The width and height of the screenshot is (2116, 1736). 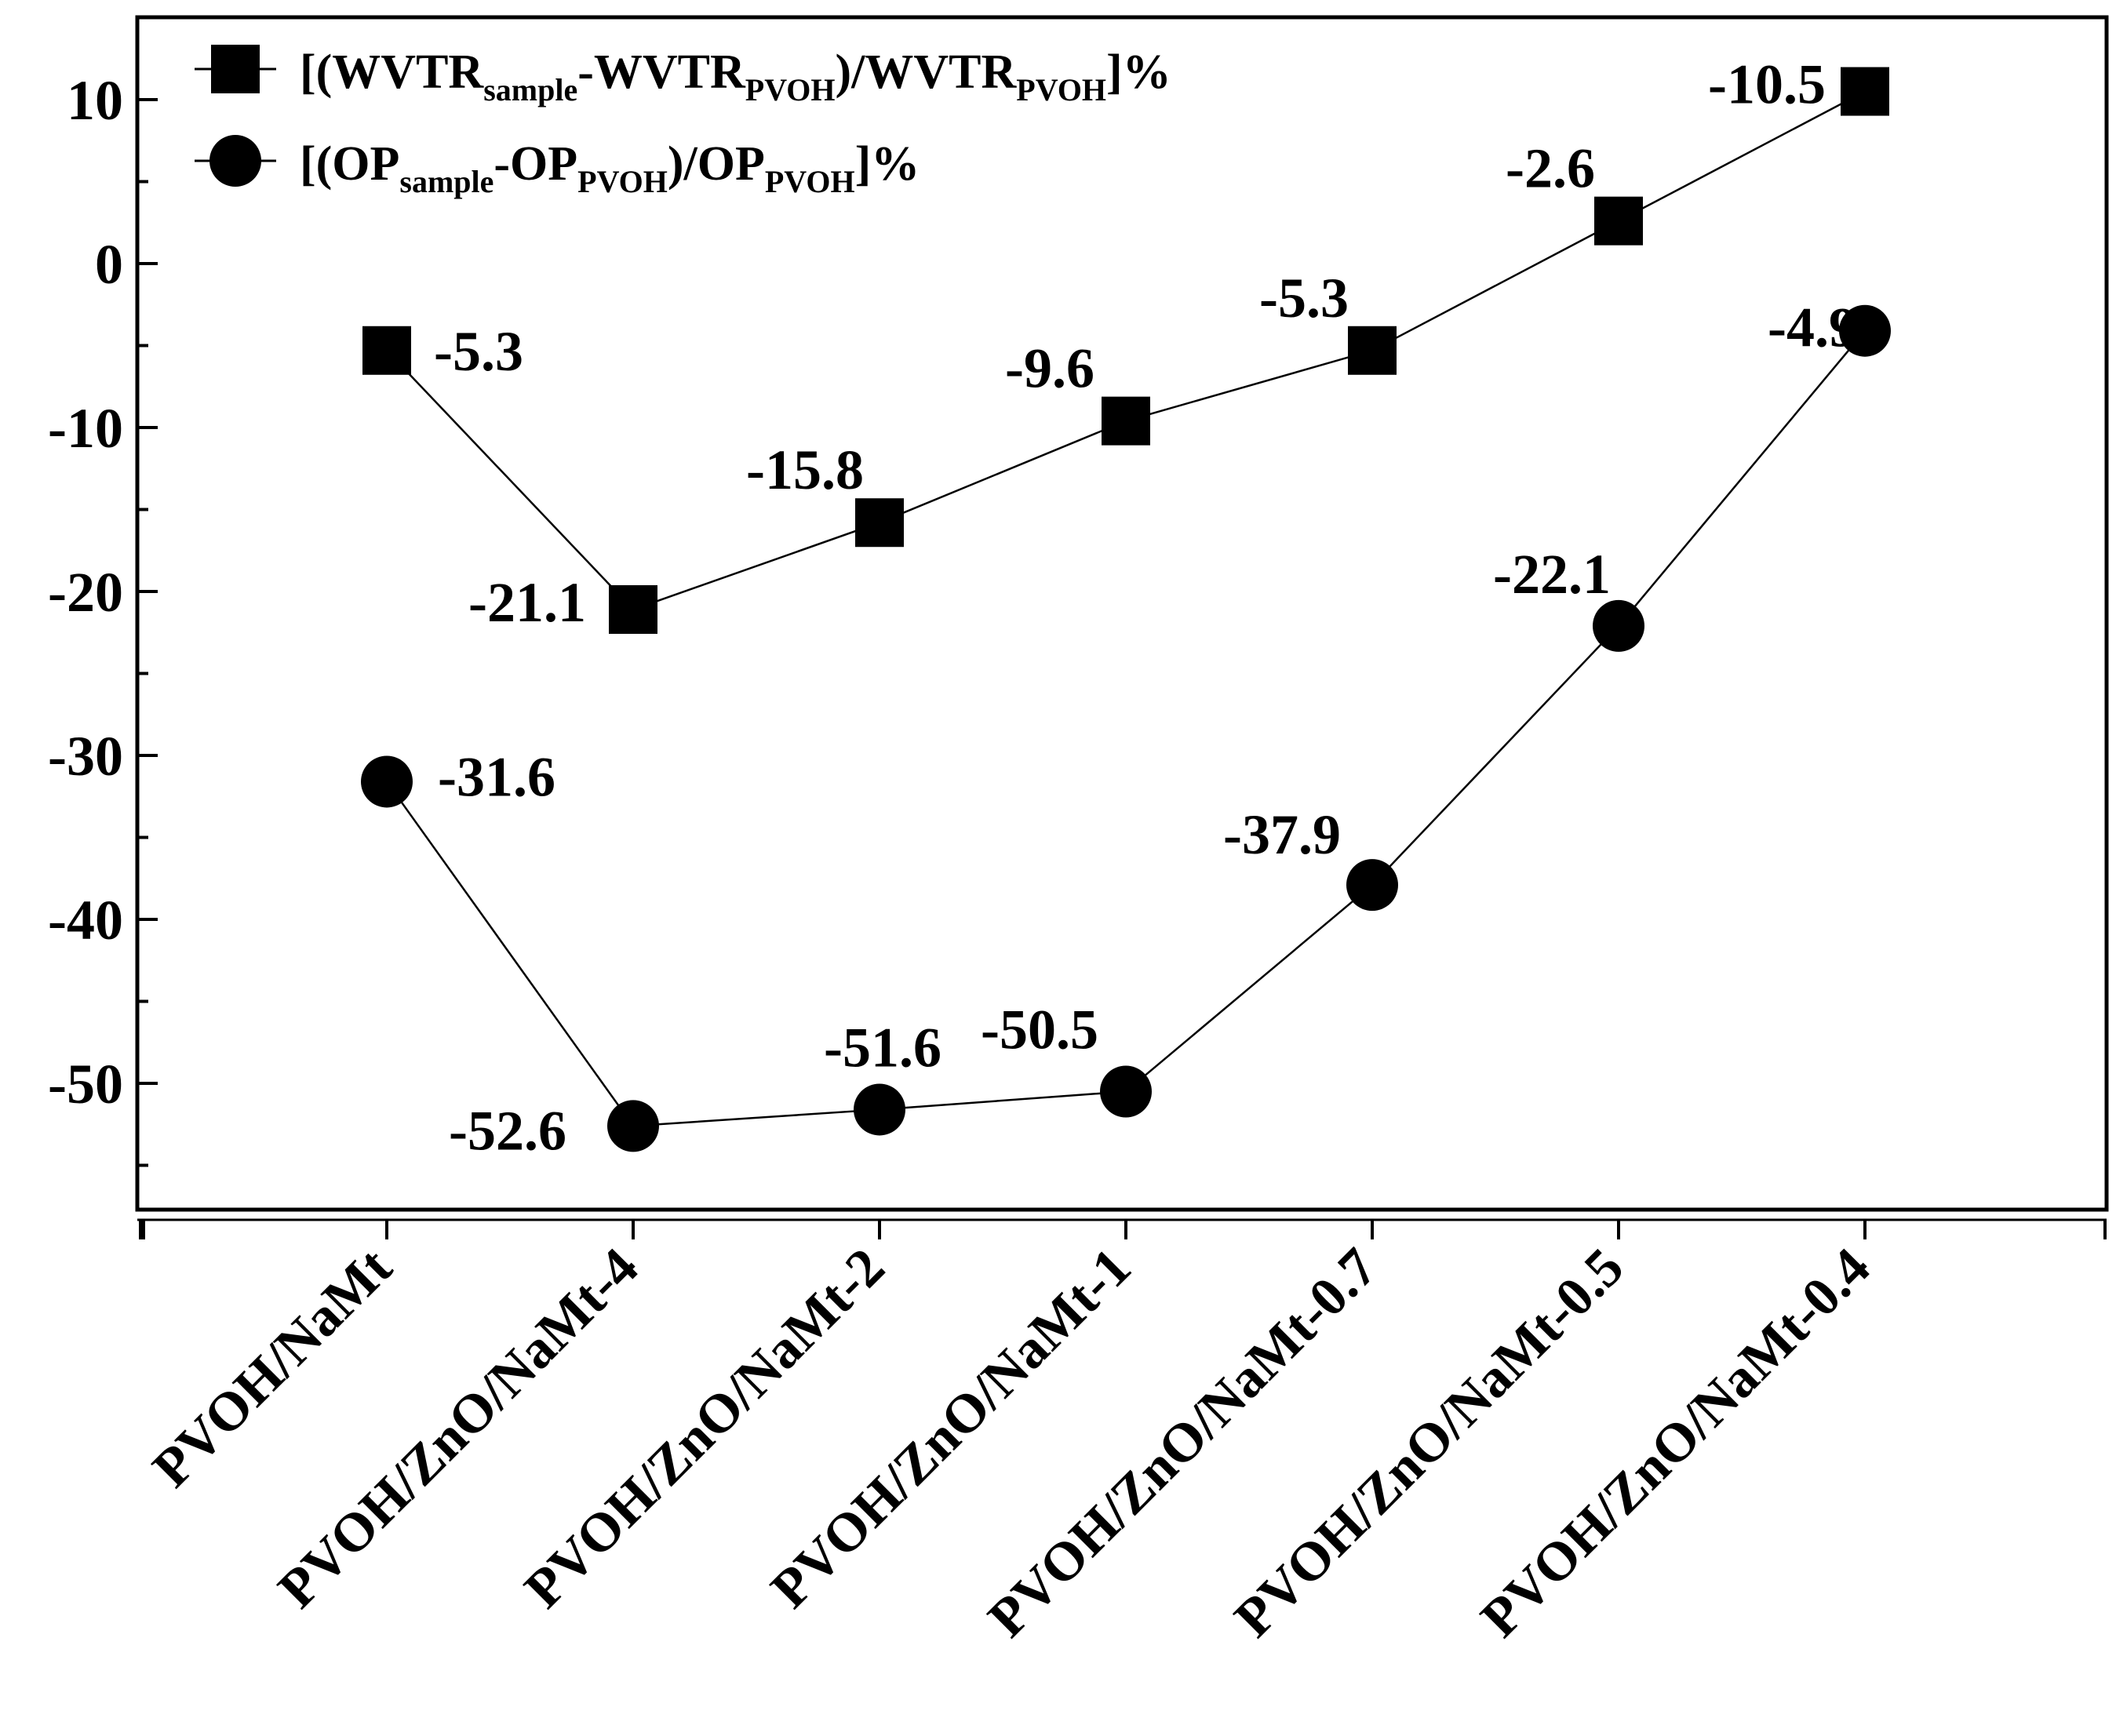 I want to click on y-tick-label: 10, so click(x=95, y=100).